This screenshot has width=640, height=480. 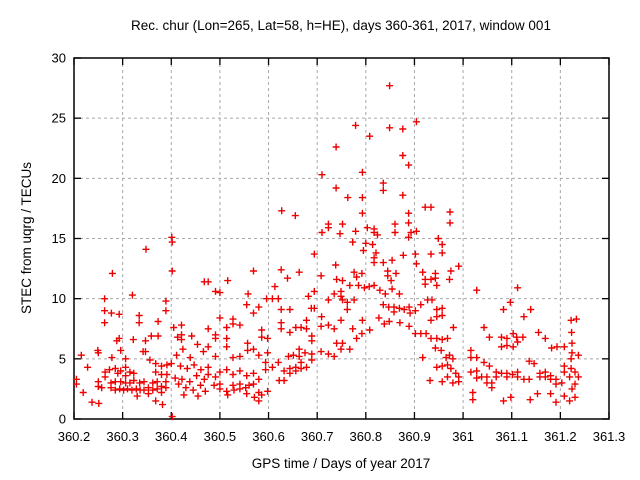 I want to click on svg-text: 30, so click(x=59, y=58).